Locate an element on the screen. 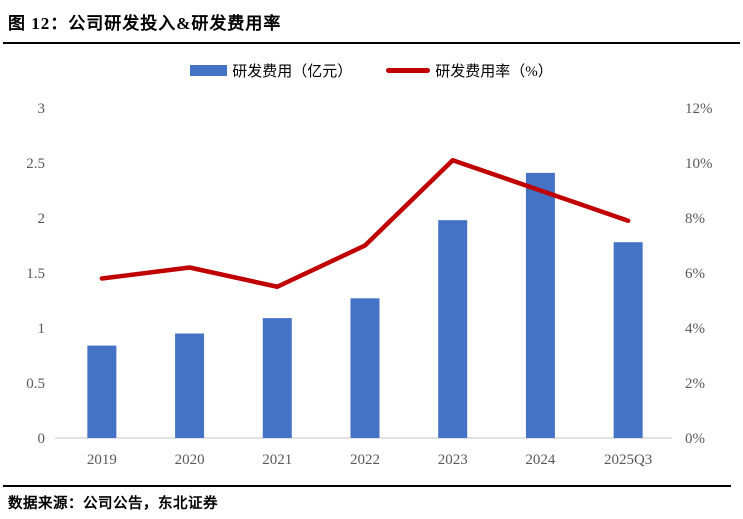 This screenshot has width=743, height=519. chart-legend: 研发费用（亿元） 研发费用率（%） is located at coordinates (371, 70).